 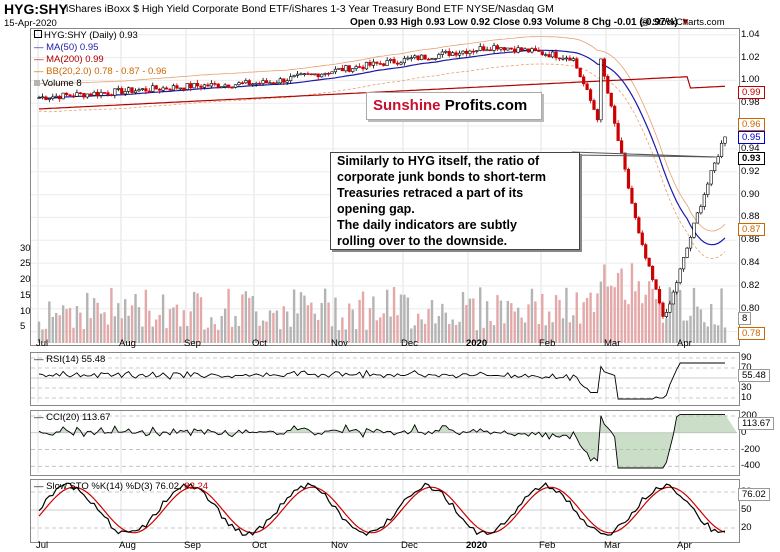 I want to click on month-label: Dec, so click(x=409, y=343).